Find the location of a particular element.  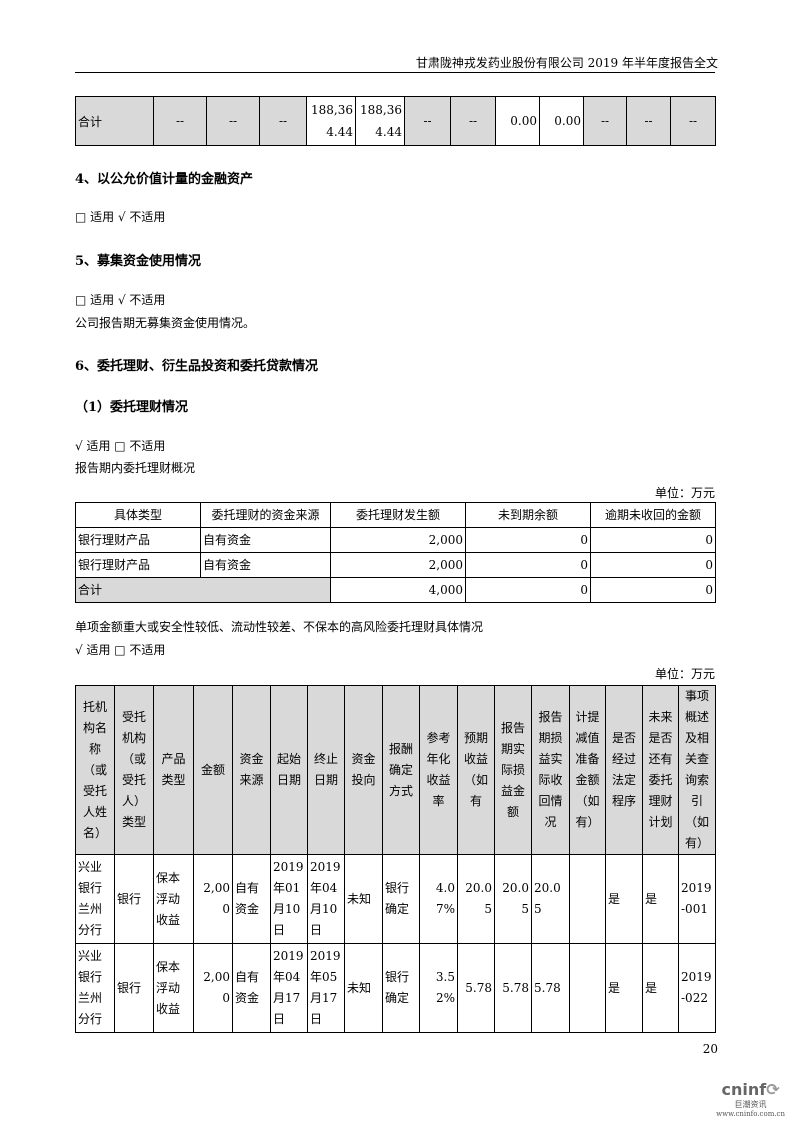

detail-title: 单项金额重大或安全性较低、流动性较差、不保本的高风险委托理财具体情况 is located at coordinates (279, 627).